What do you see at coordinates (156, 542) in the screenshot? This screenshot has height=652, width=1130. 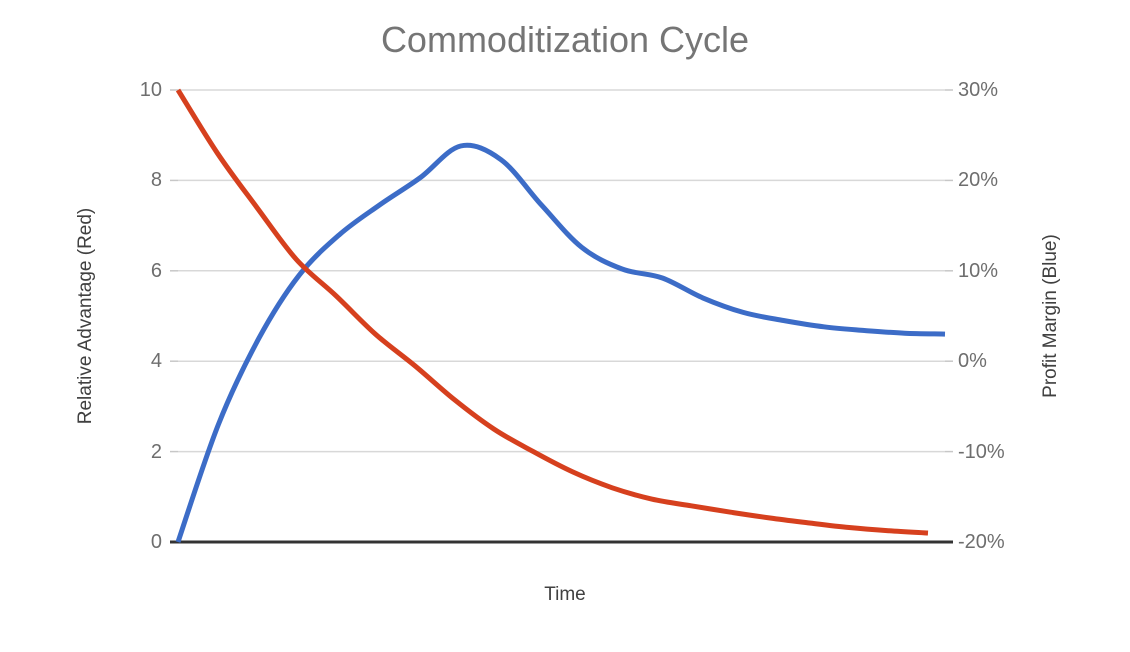 I see `left-axis-tick-label: 0` at bounding box center [156, 542].